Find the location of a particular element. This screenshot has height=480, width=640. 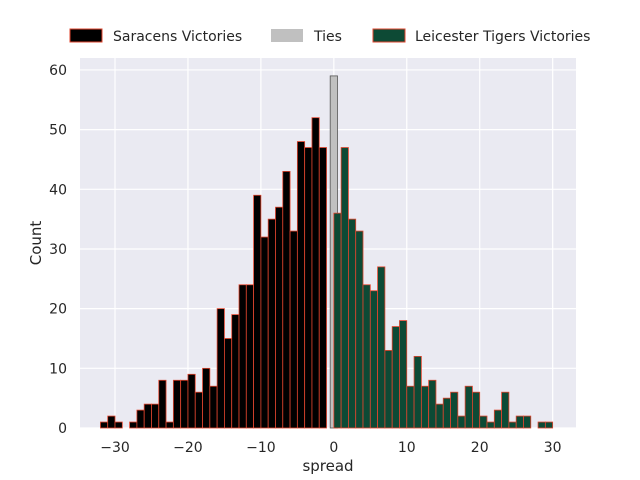

y-axis-ticks: 0 10 20 30 40 50 60 is located at coordinates (58, 250).